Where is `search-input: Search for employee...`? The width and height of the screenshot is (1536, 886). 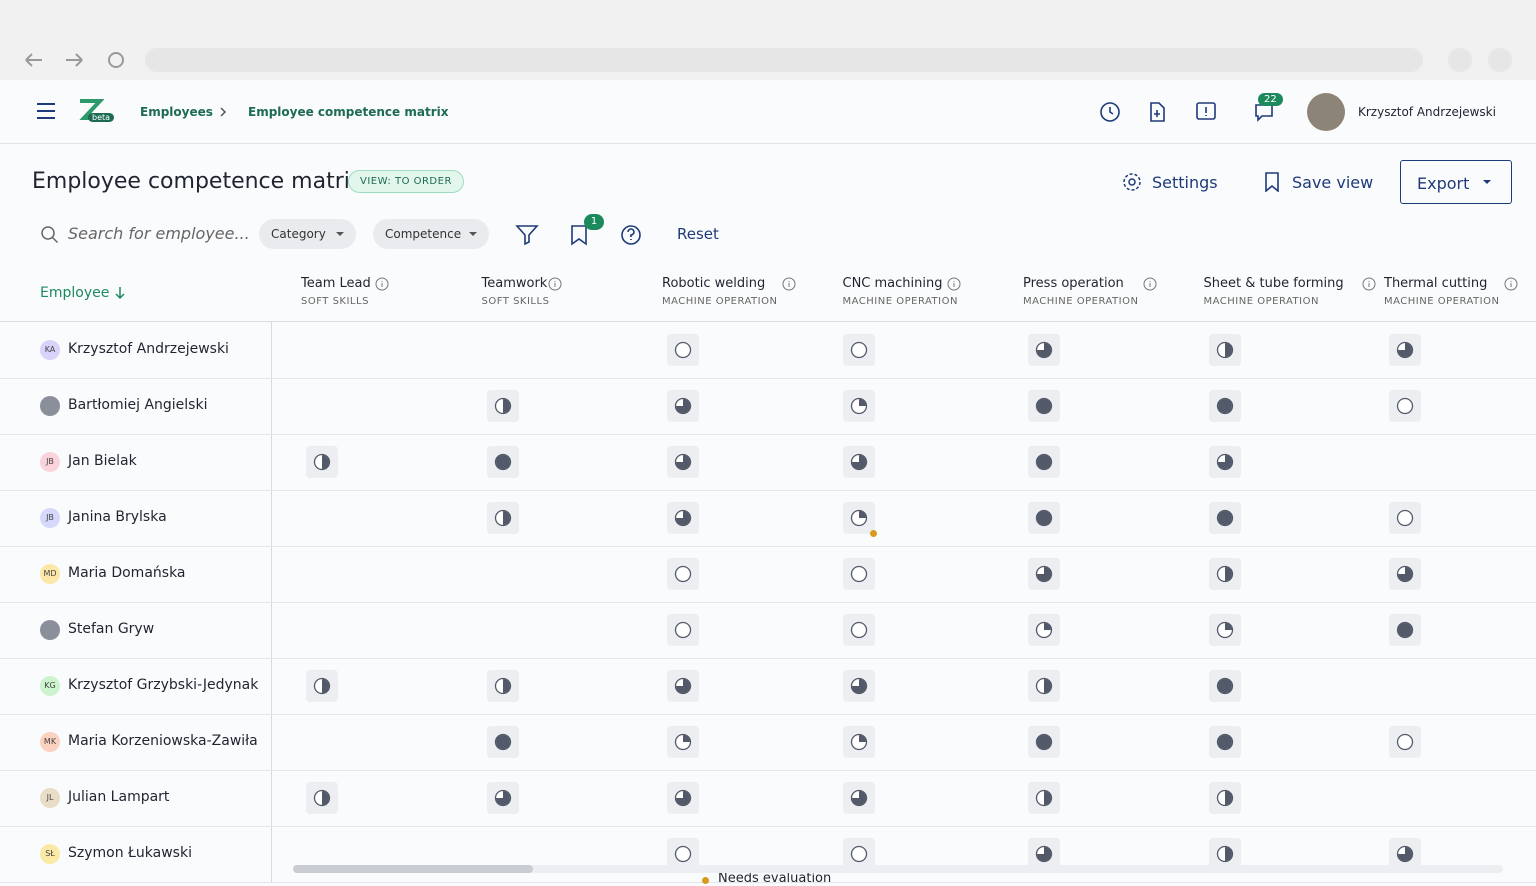
search-input: Search for employee... is located at coordinates (159, 233).